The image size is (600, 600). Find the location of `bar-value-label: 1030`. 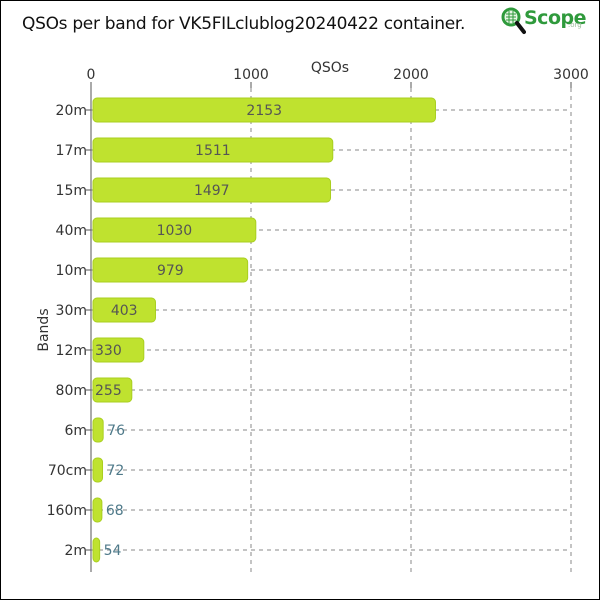

bar-value-label: 1030 is located at coordinates (175, 231).